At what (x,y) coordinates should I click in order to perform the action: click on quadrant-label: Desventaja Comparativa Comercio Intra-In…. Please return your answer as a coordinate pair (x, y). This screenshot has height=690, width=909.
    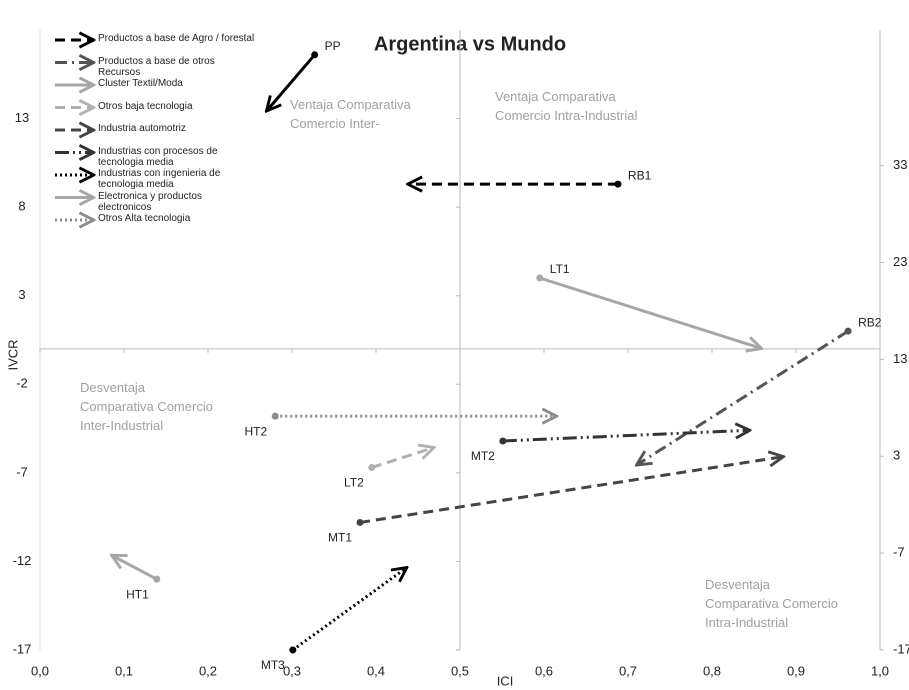
    Looking at the image, I should click on (771, 603).